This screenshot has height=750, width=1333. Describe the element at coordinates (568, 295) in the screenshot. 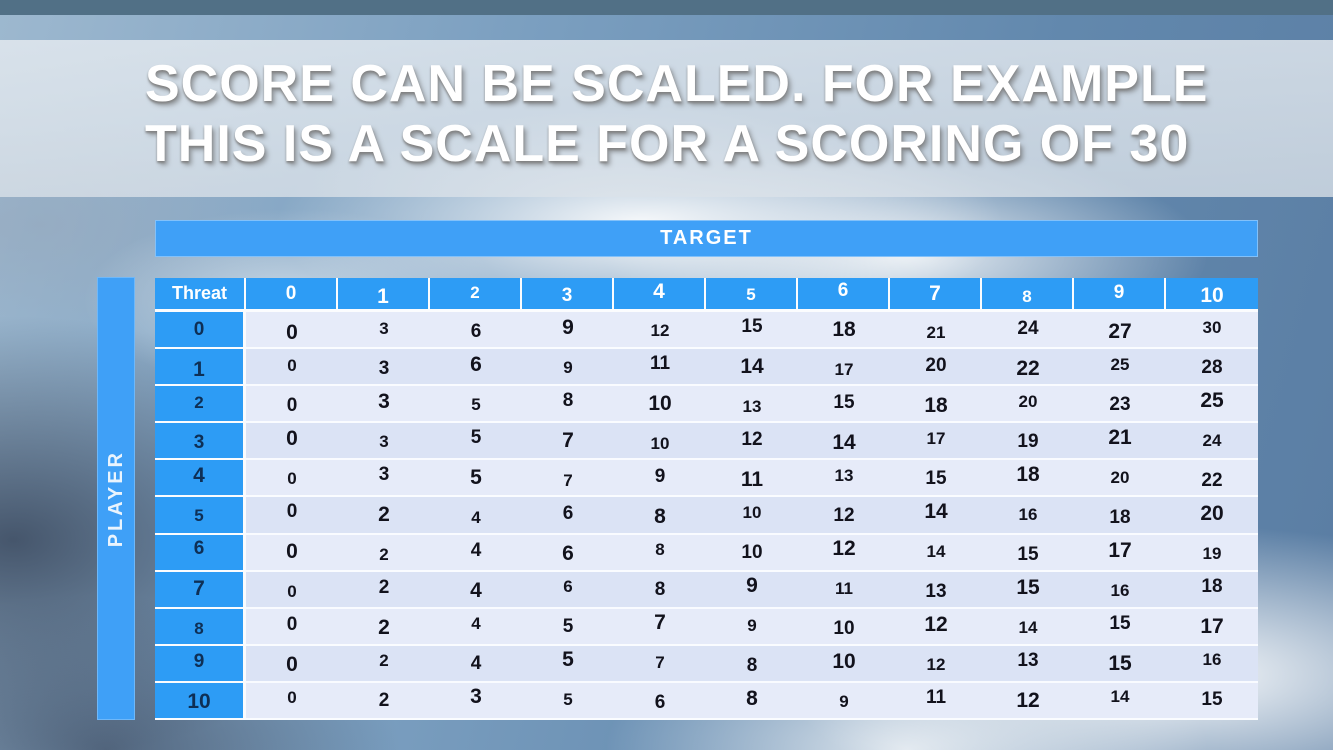

I see `column-header-cell: 3` at that location.